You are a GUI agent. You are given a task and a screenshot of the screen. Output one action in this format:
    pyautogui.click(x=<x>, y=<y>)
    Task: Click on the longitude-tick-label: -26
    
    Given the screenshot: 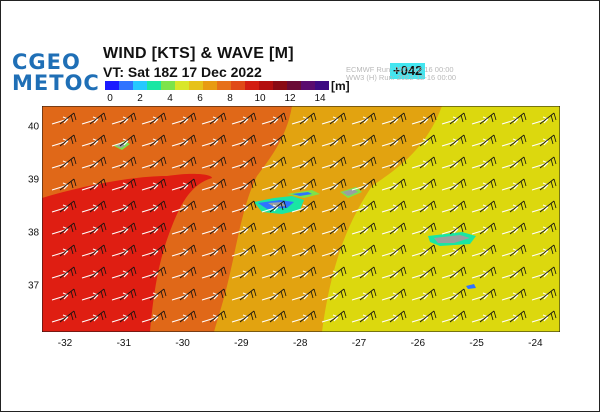 What is the action you would take?
    pyautogui.click(x=418, y=343)
    